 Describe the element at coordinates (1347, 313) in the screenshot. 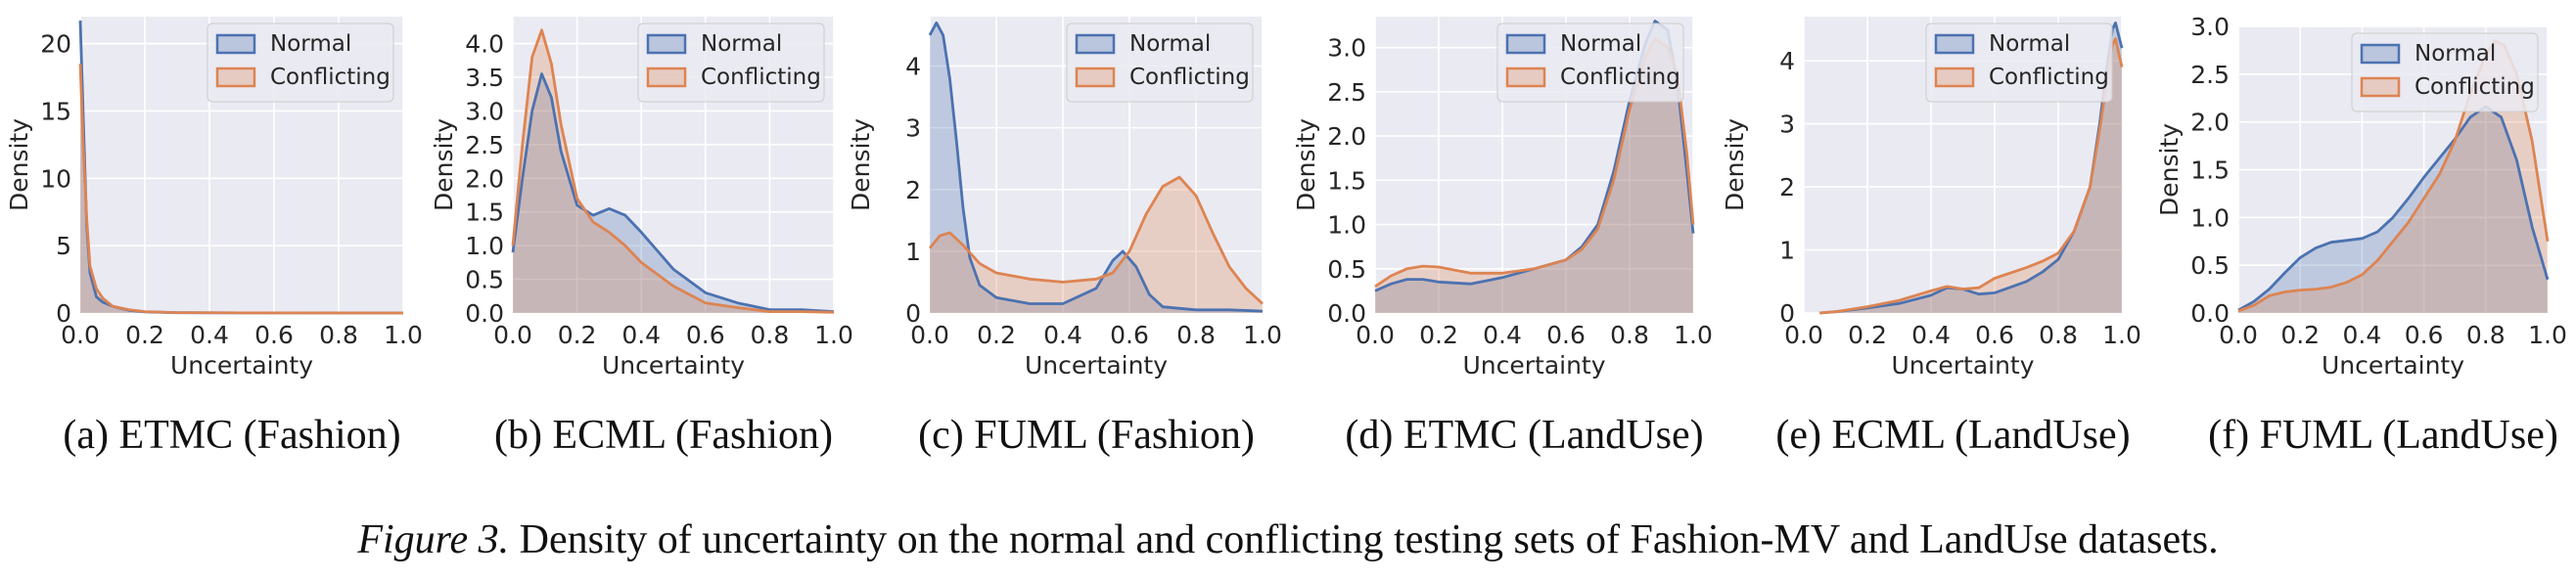

I see `y-tick-label: 0.0` at that location.